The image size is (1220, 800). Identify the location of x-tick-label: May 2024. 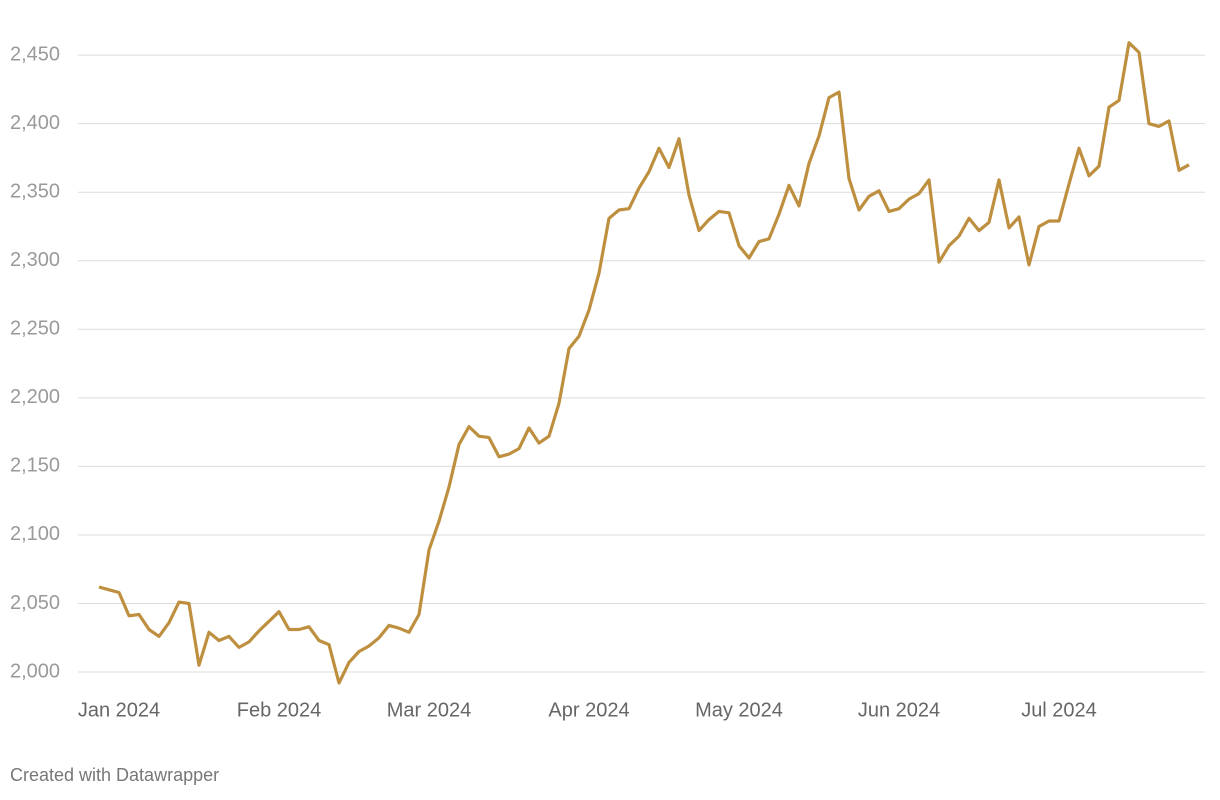
(739, 710).